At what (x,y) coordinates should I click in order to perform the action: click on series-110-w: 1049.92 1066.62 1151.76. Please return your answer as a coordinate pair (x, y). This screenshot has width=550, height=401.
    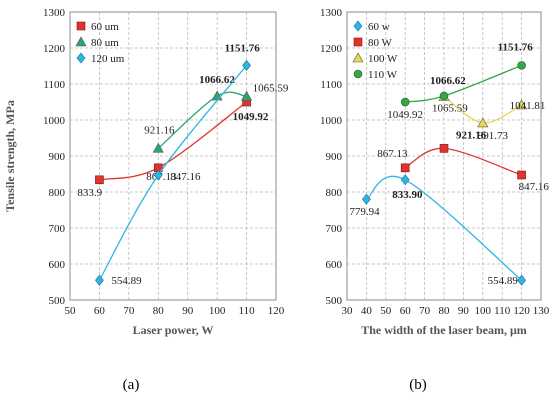
    Looking at the image, I should click on (460, 81).